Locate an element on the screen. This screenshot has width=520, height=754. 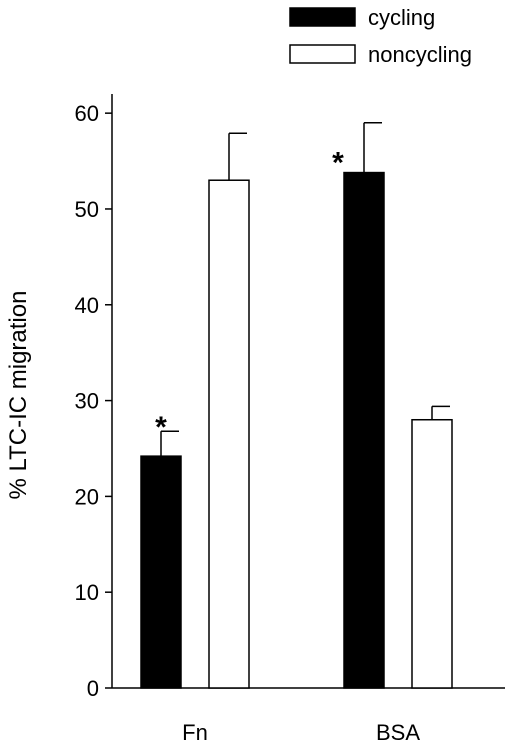
x-tick-label: BSA is located at coordinates (398, 732).